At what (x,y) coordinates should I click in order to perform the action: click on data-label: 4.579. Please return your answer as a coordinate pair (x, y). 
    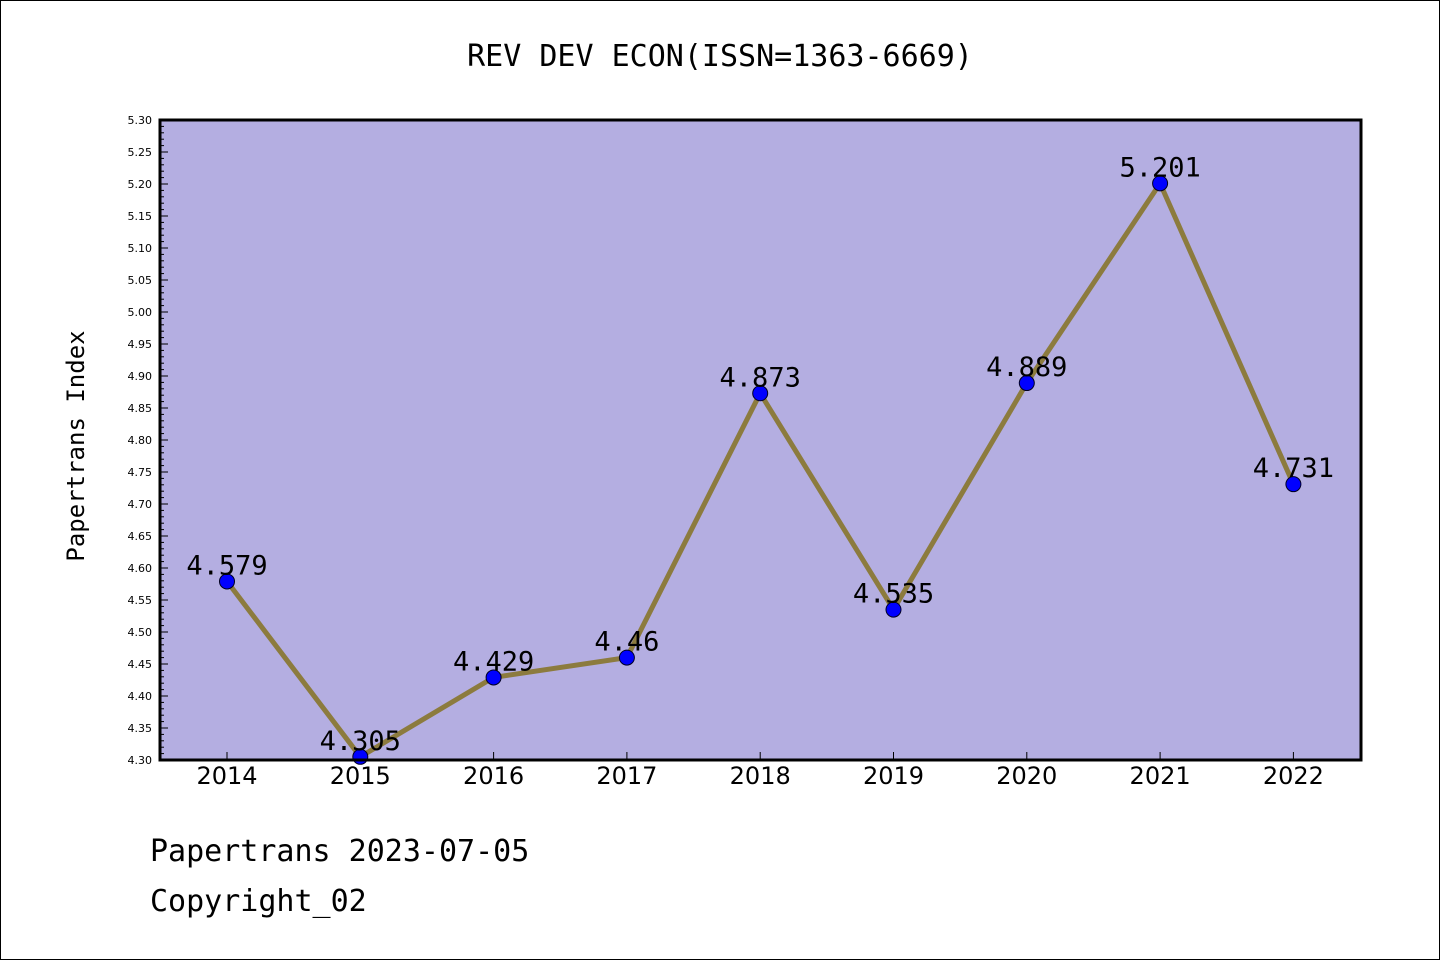
    Looking at the image, I should click on (226, 565).